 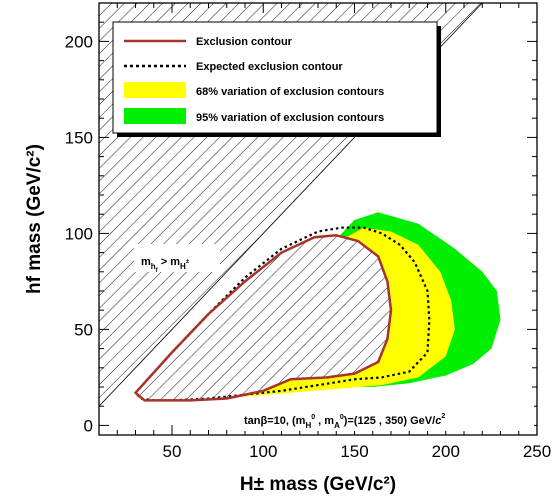 I want to click on y-tick-label: 200, so click(x=79, y=41).